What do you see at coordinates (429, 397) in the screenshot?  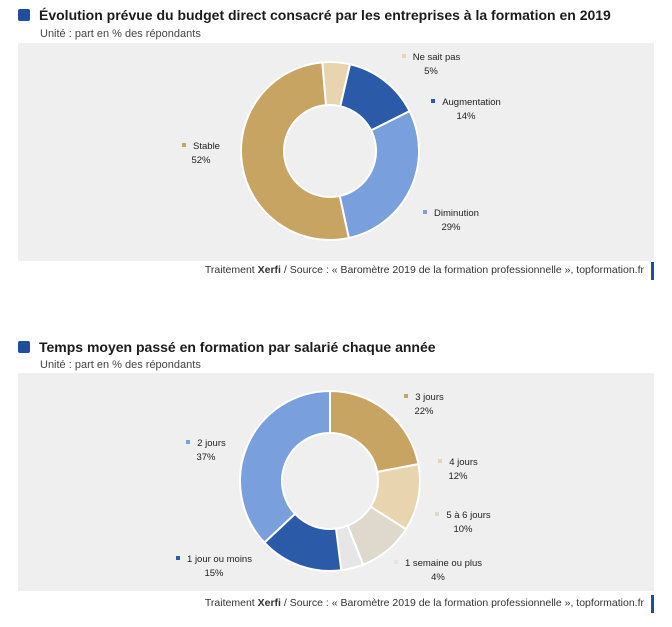 I see `slice-name: 3 jours` at bounding box center [429, 397].